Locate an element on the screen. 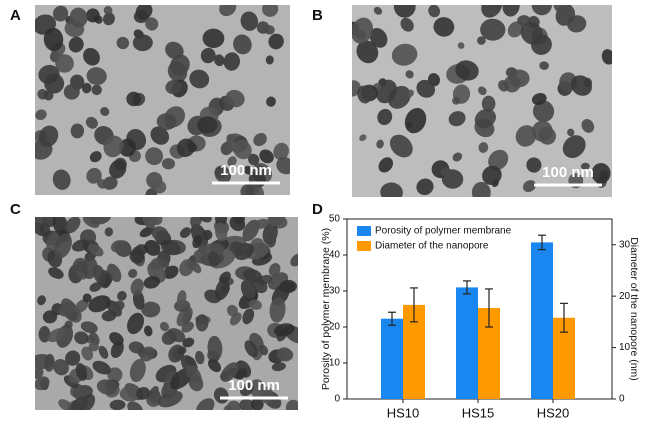 The height and width of the screenshot is (425, 650). y-axis-title: Porosity of polymer membrane (%) is located at coordinates (326, 309).